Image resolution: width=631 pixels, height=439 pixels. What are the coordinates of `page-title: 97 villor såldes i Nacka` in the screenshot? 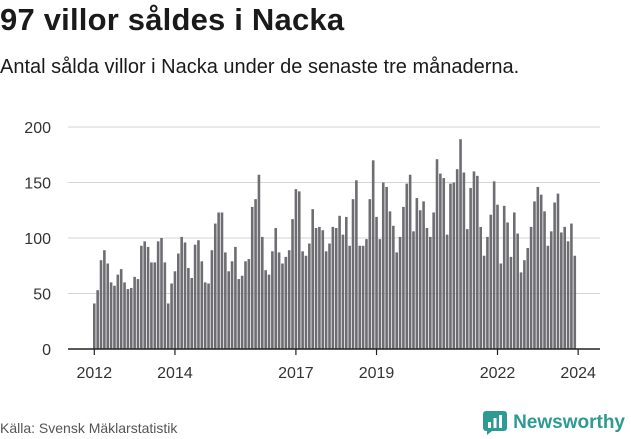 It's located at (172, 19).